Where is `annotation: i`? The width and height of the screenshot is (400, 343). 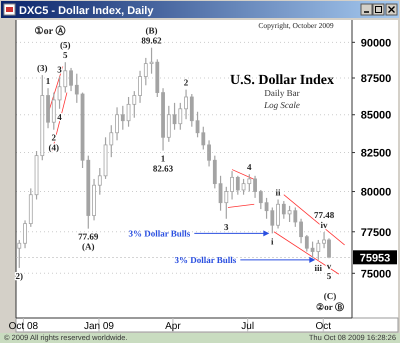 annotation: i is located at coordinates (272, 241).